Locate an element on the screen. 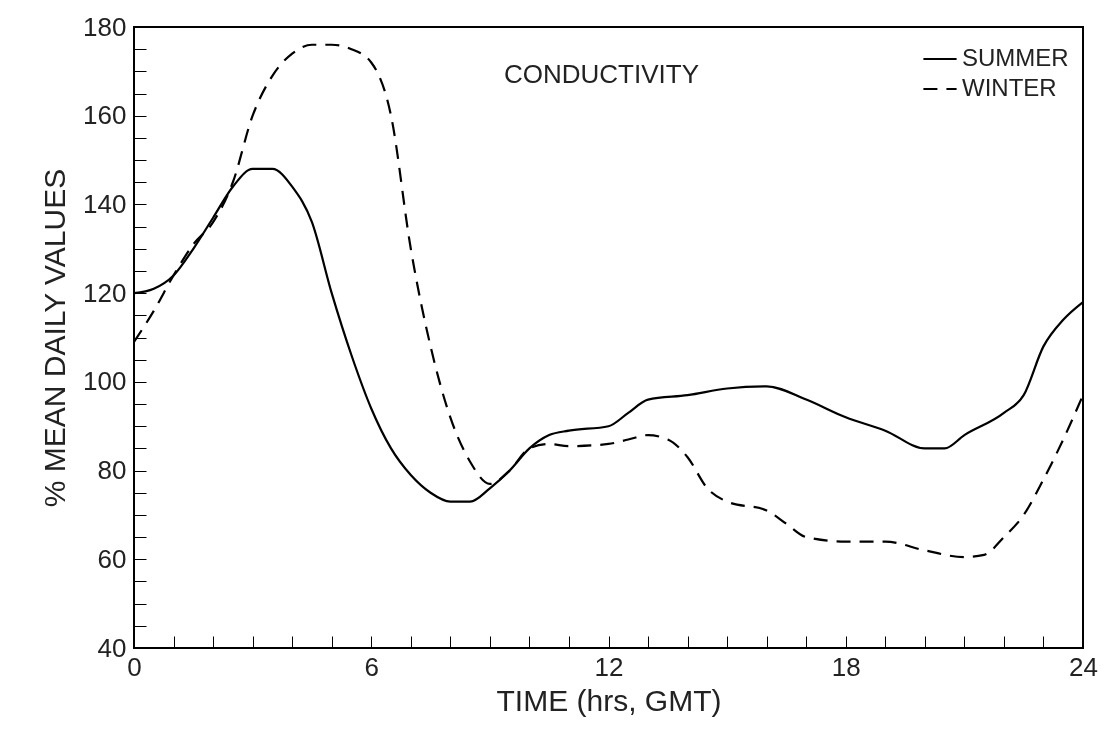 This screenshot has width=1110, height=742. annotation: CONDUCTIVITY is located at coordinates (601, 74).